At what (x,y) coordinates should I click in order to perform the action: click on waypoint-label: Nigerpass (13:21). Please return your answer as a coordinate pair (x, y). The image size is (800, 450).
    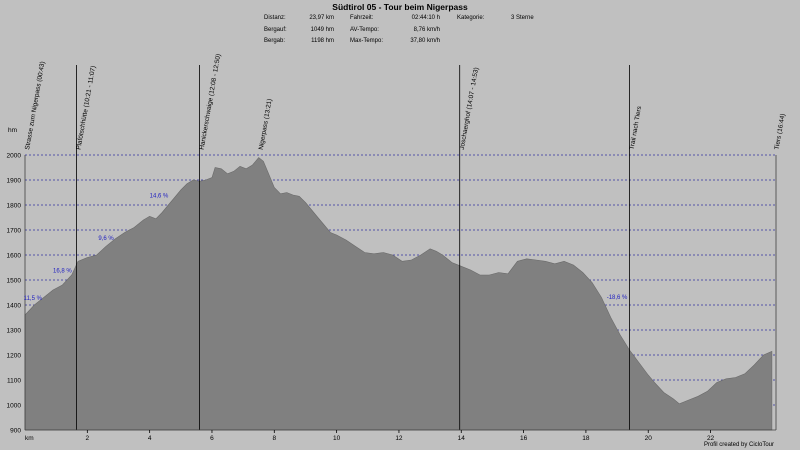
    Looking at the image, I should click on (266, 124).